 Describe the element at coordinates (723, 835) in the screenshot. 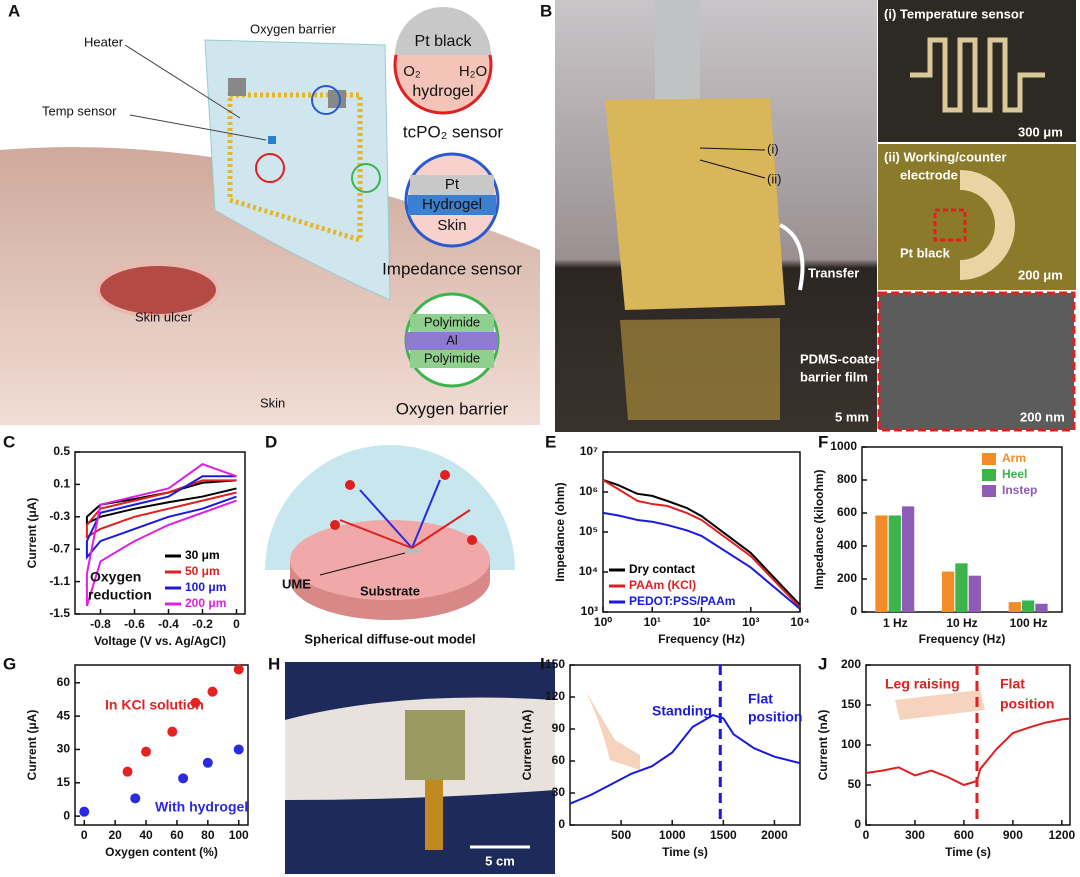

I see `x-tick-label: 1500` at that location.